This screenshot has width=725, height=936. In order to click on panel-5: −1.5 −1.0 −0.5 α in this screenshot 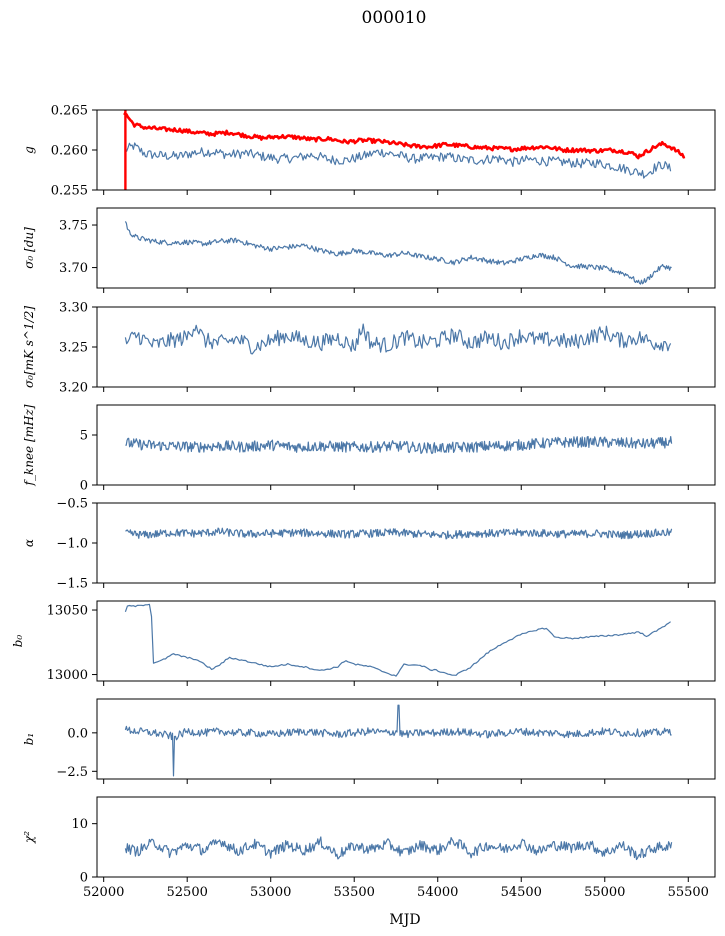, I will do `click(369, 544)`.